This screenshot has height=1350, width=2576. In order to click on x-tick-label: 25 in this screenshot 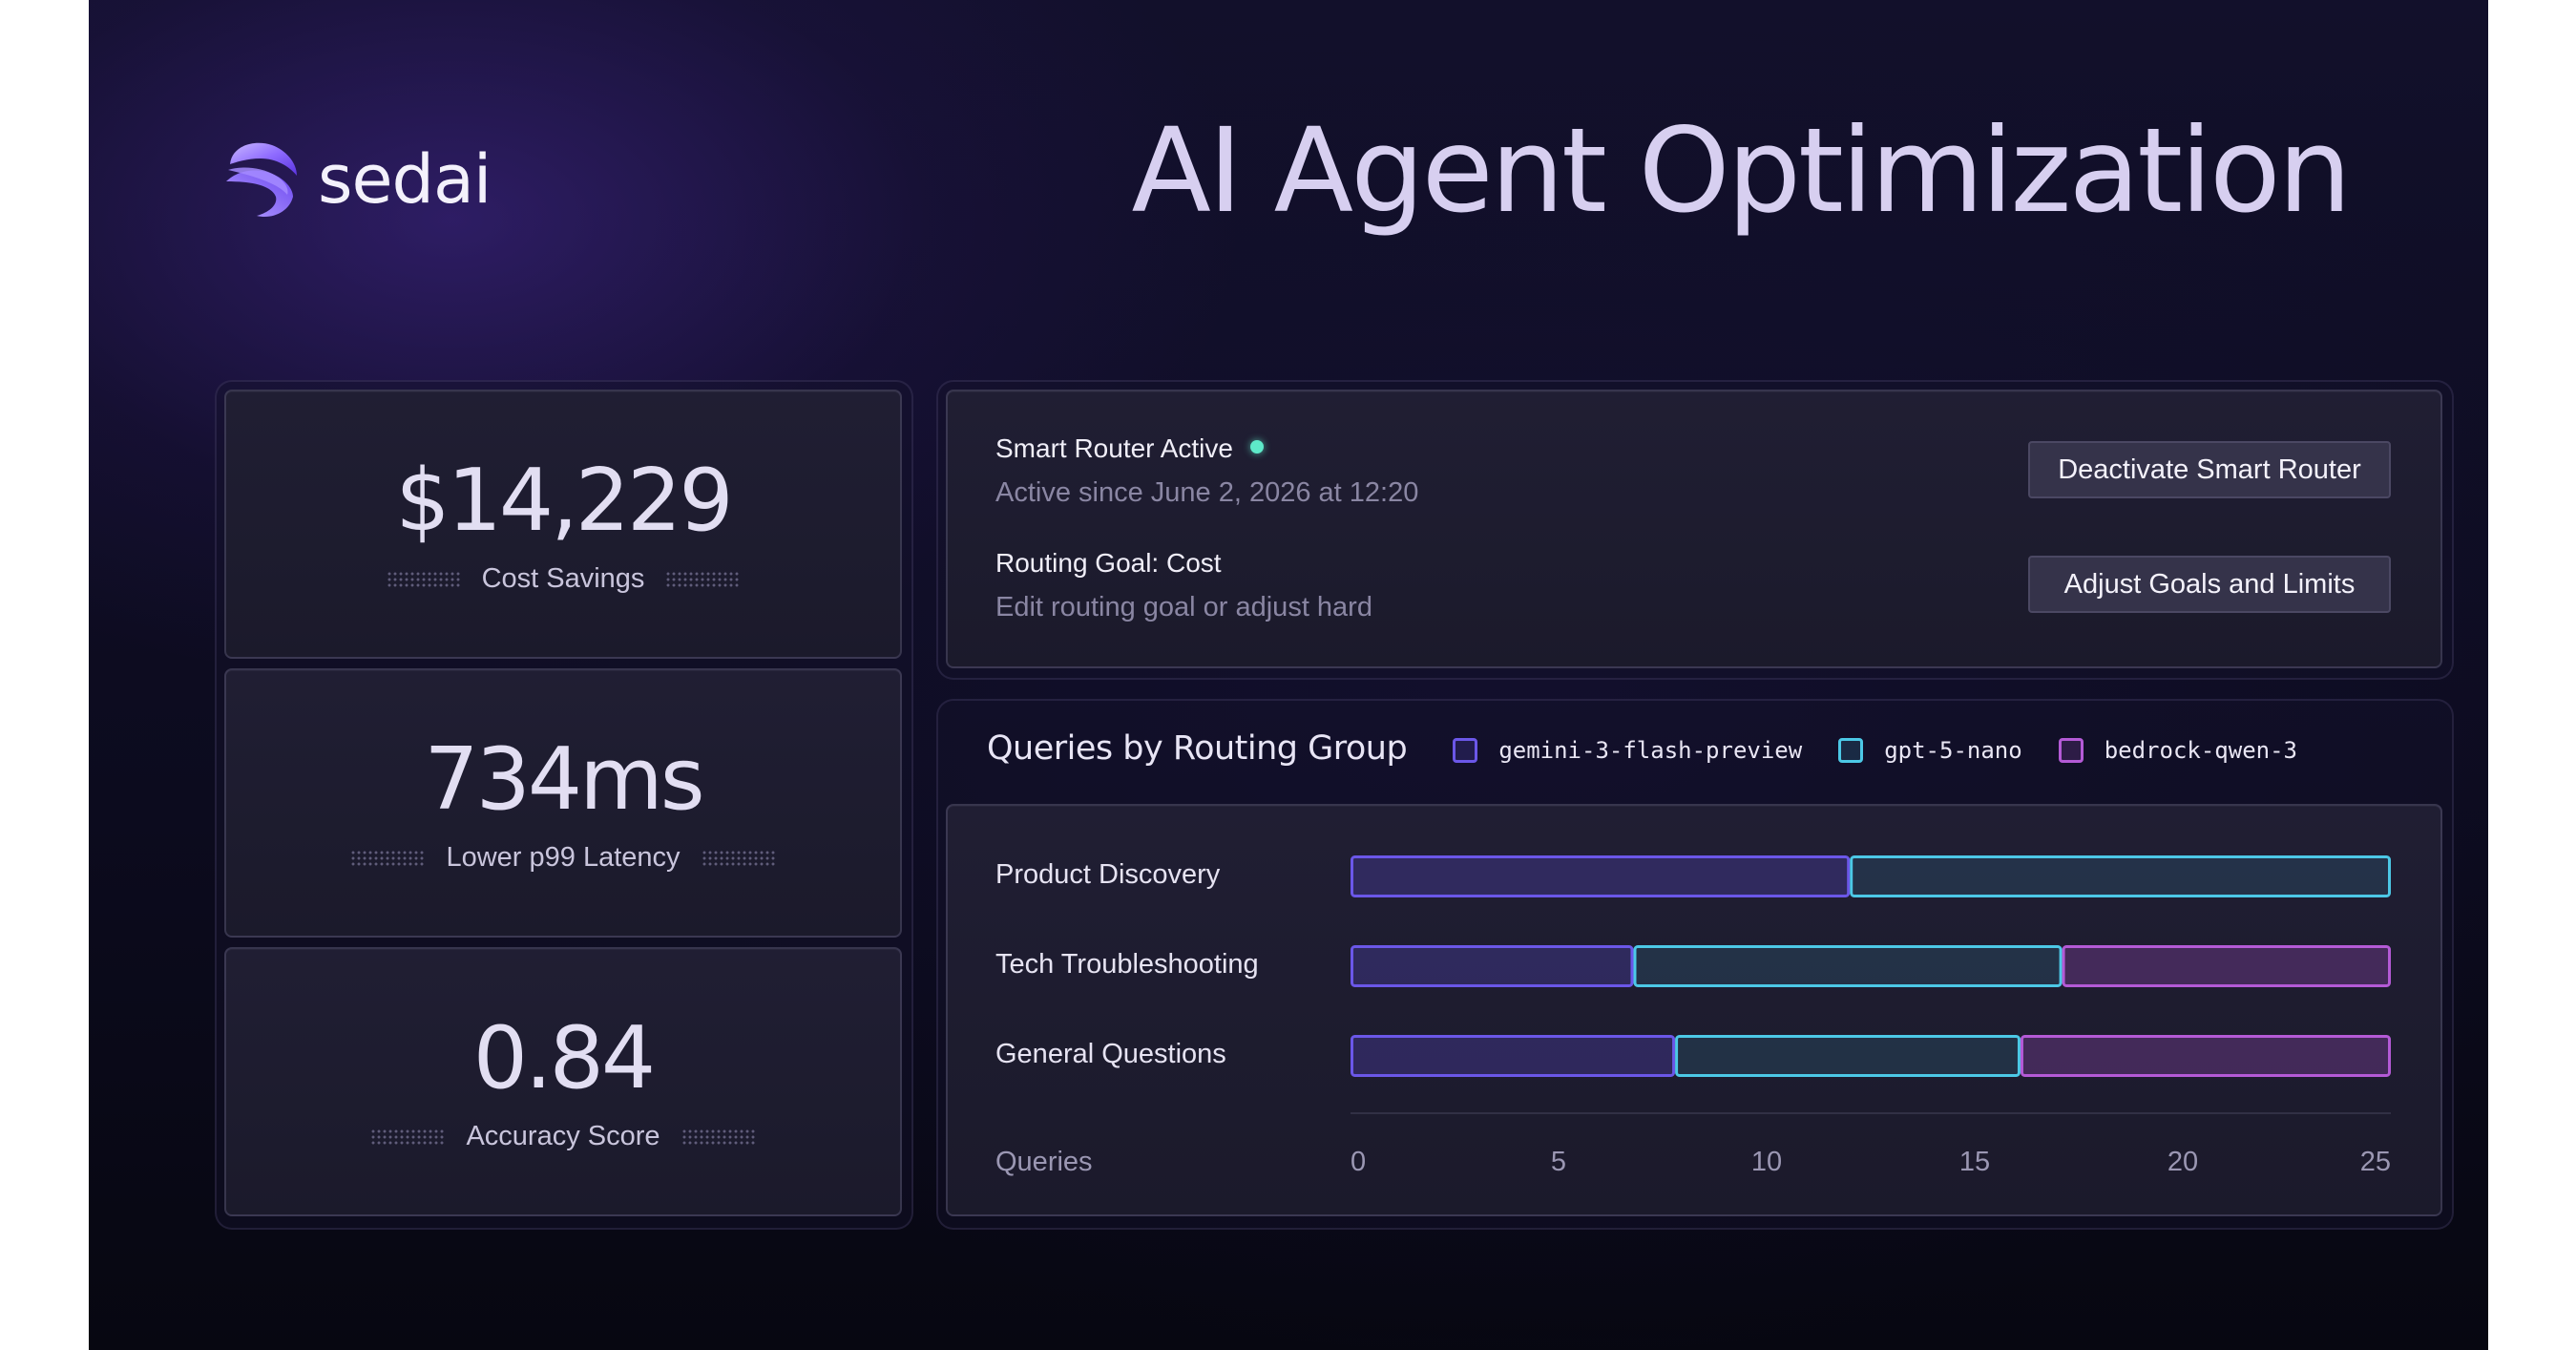, I will do `click(2375, 1162)`.